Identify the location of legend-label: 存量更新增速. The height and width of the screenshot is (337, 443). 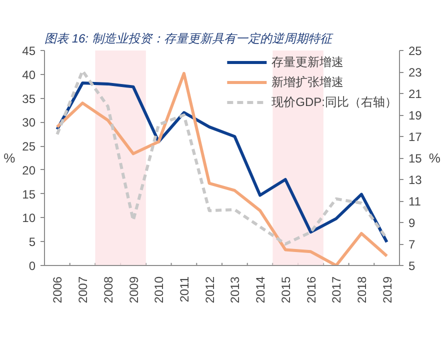
(308, 62).